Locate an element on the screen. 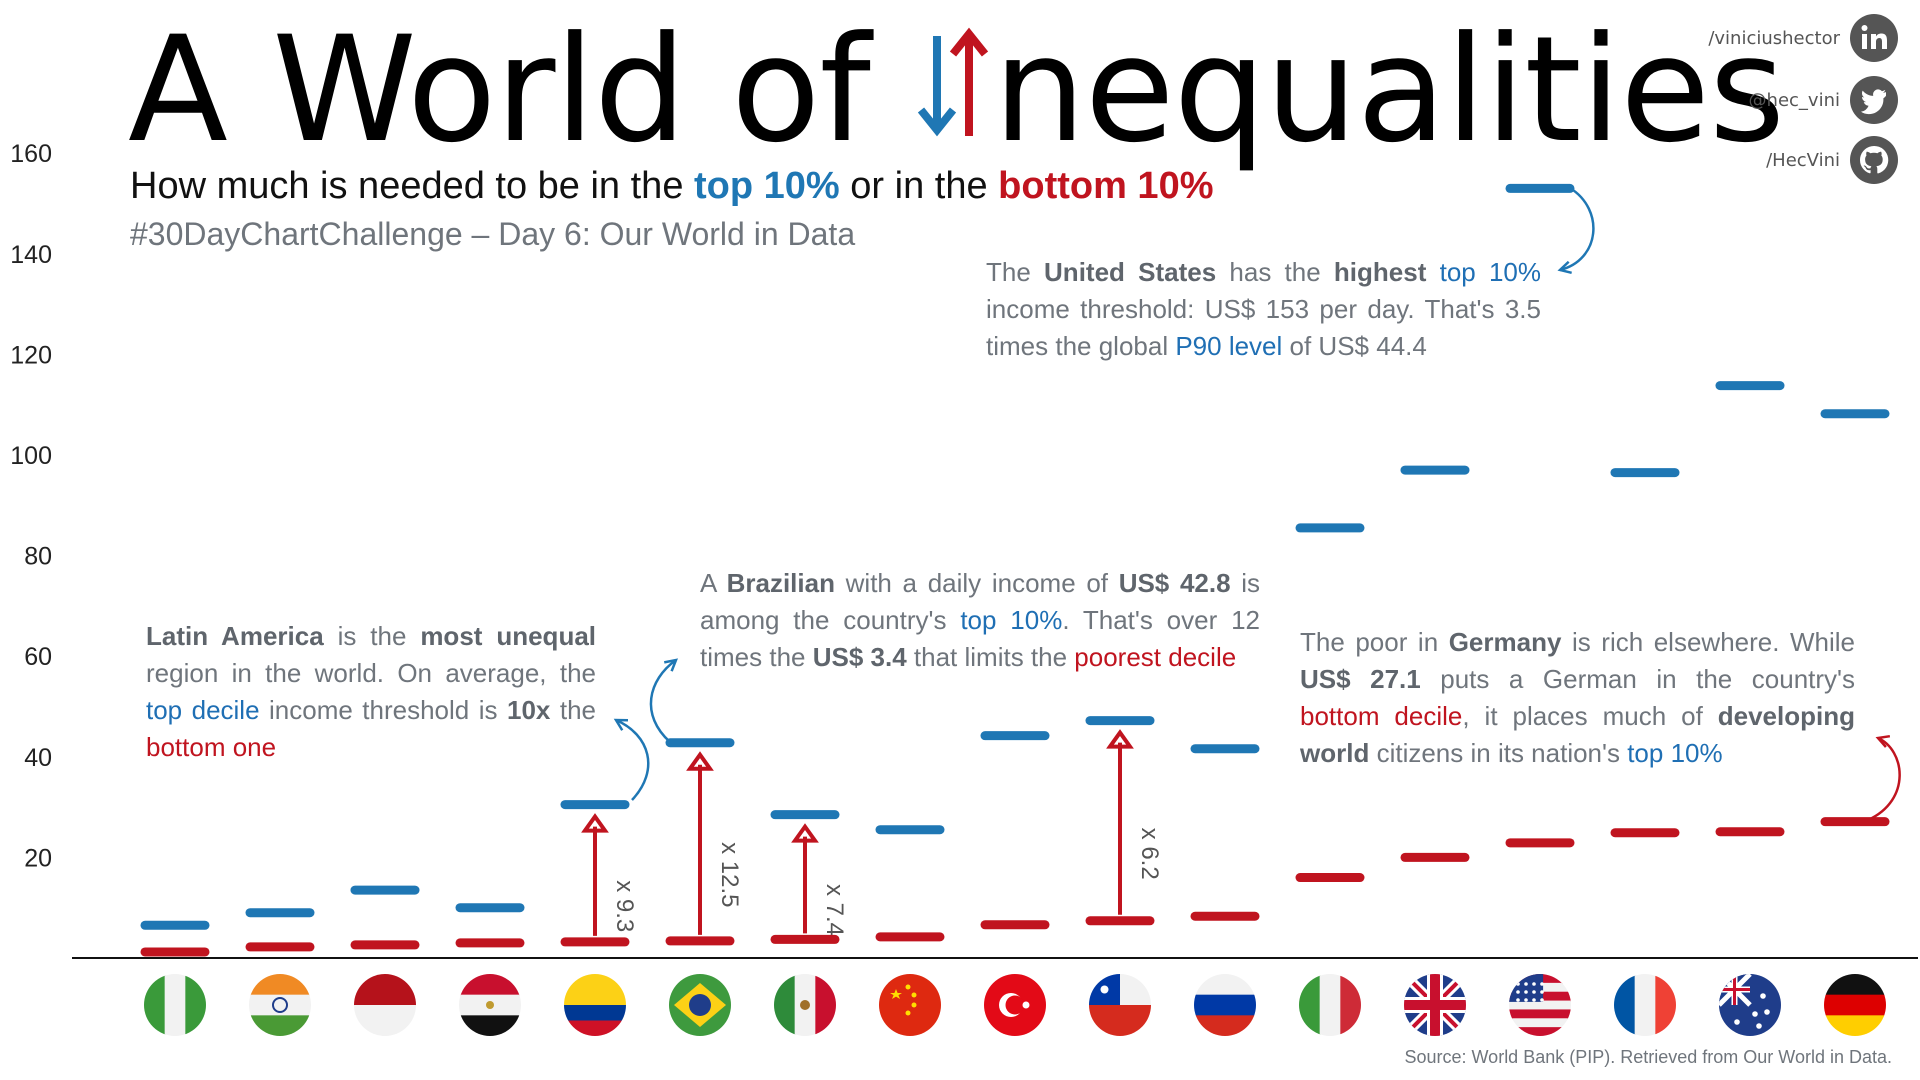 The image size is (1920, 1080). italy-flag-icon is located at coordinates (1330, 1005).